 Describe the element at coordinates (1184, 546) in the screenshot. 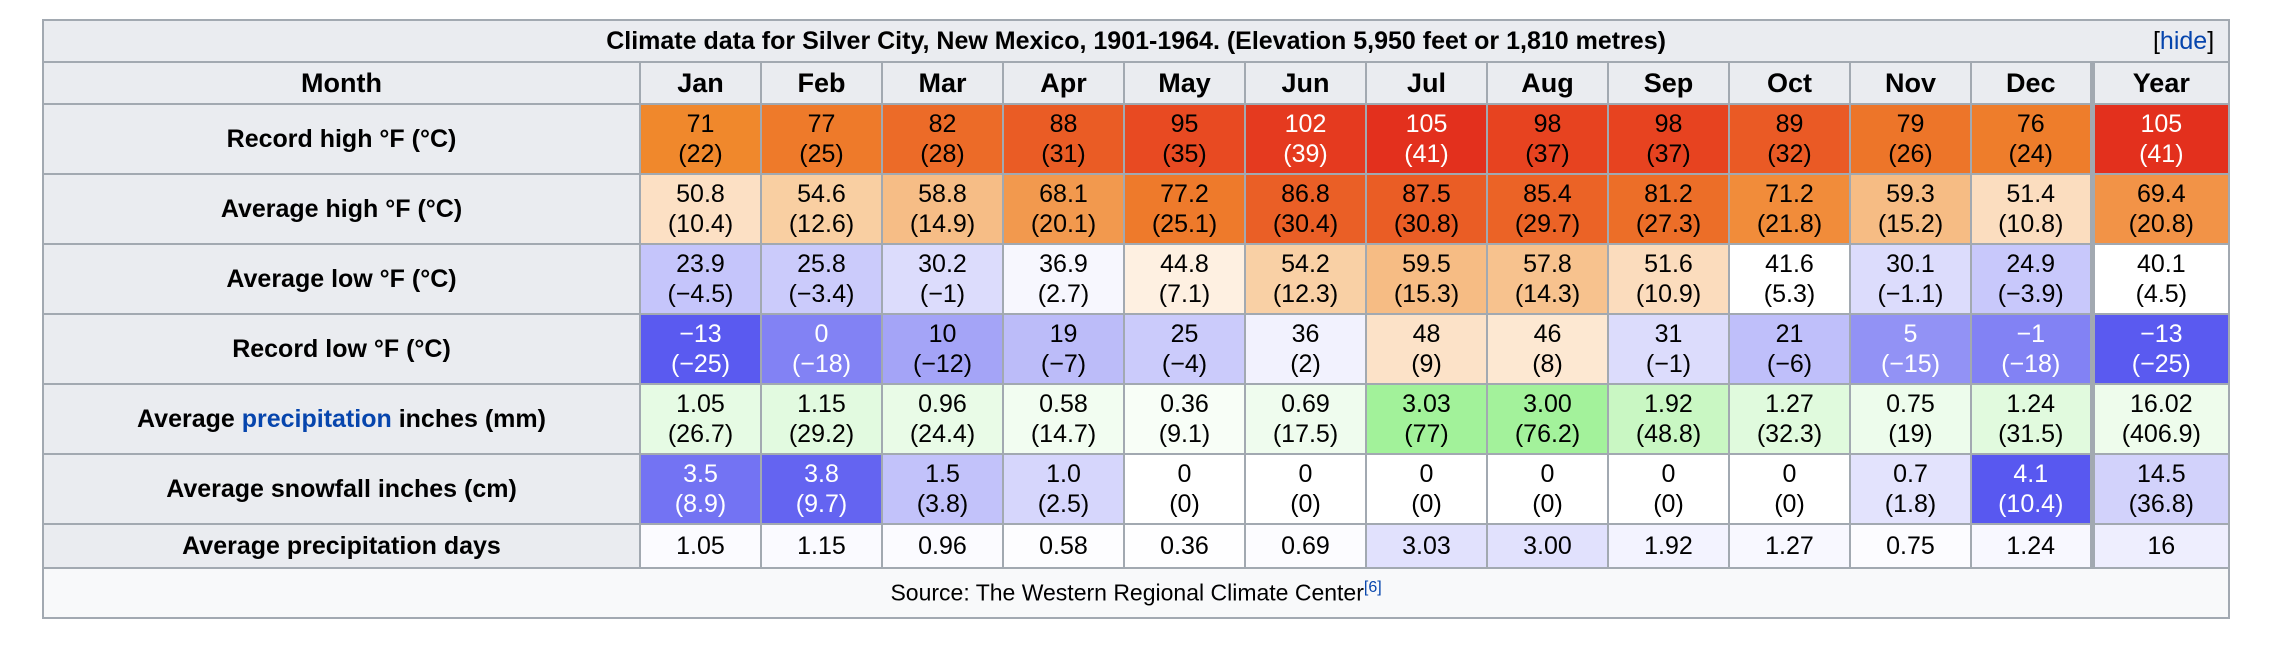

I see `data-cell: 0.36` at that location.